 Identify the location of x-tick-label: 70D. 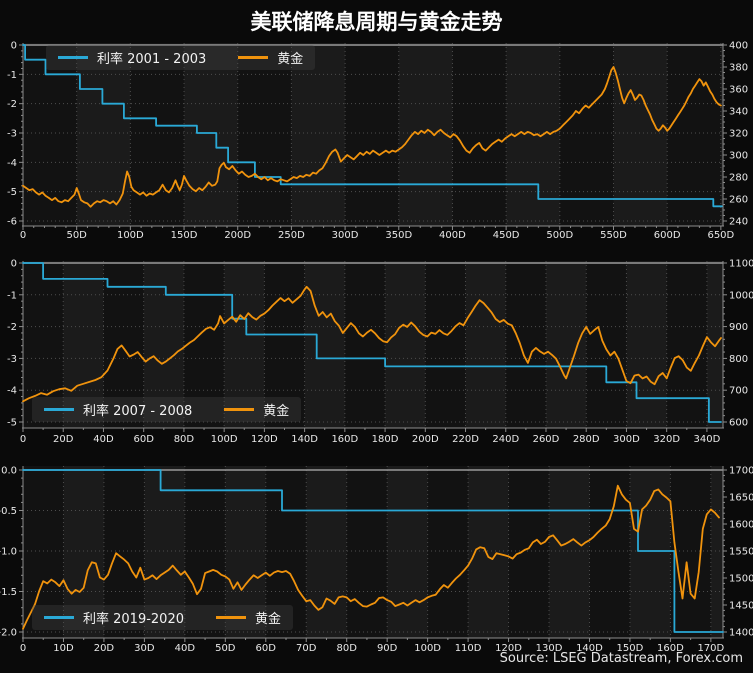
(306, 648).